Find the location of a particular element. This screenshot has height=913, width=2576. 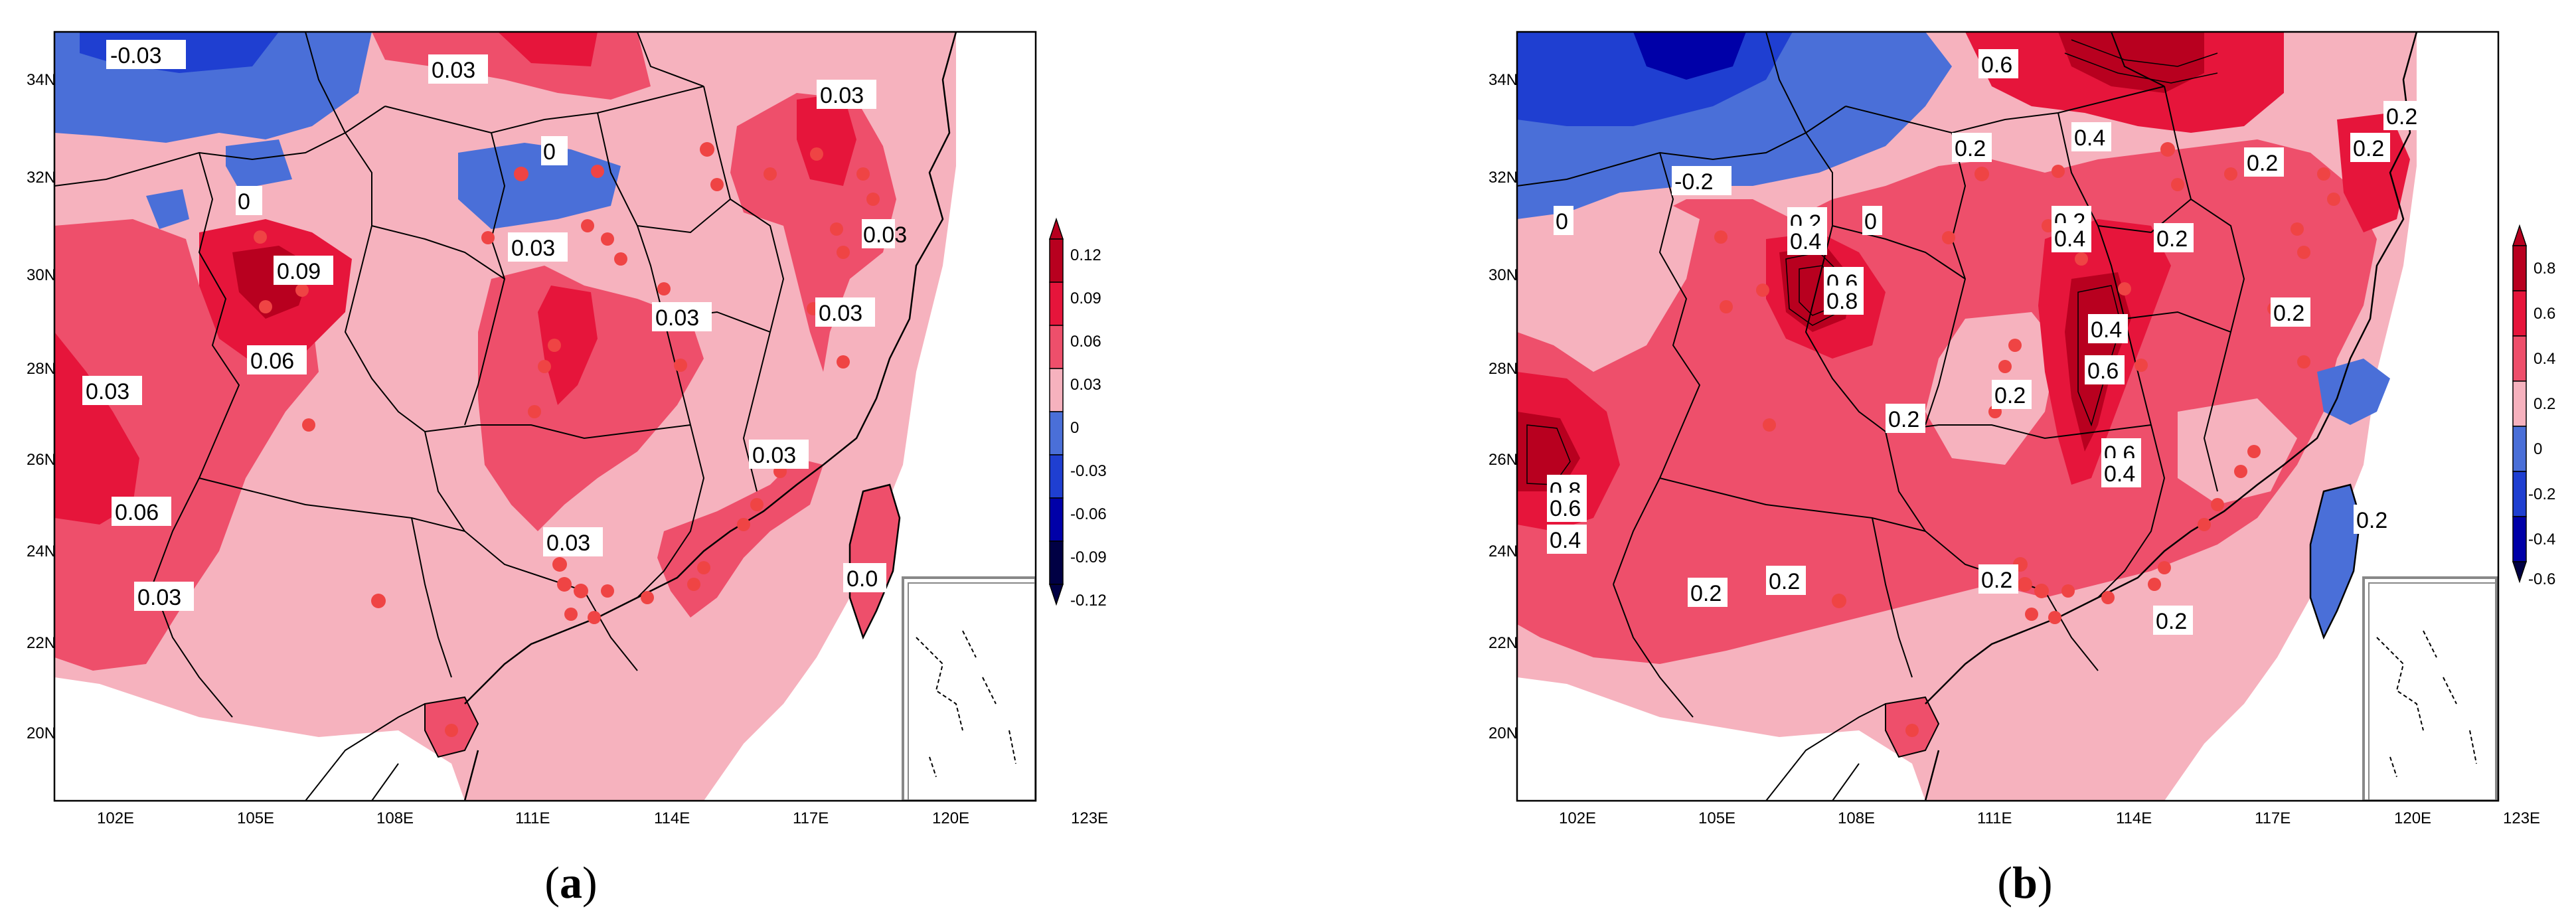

svg-text: -0.2 is located at coordinates (1694, 182).